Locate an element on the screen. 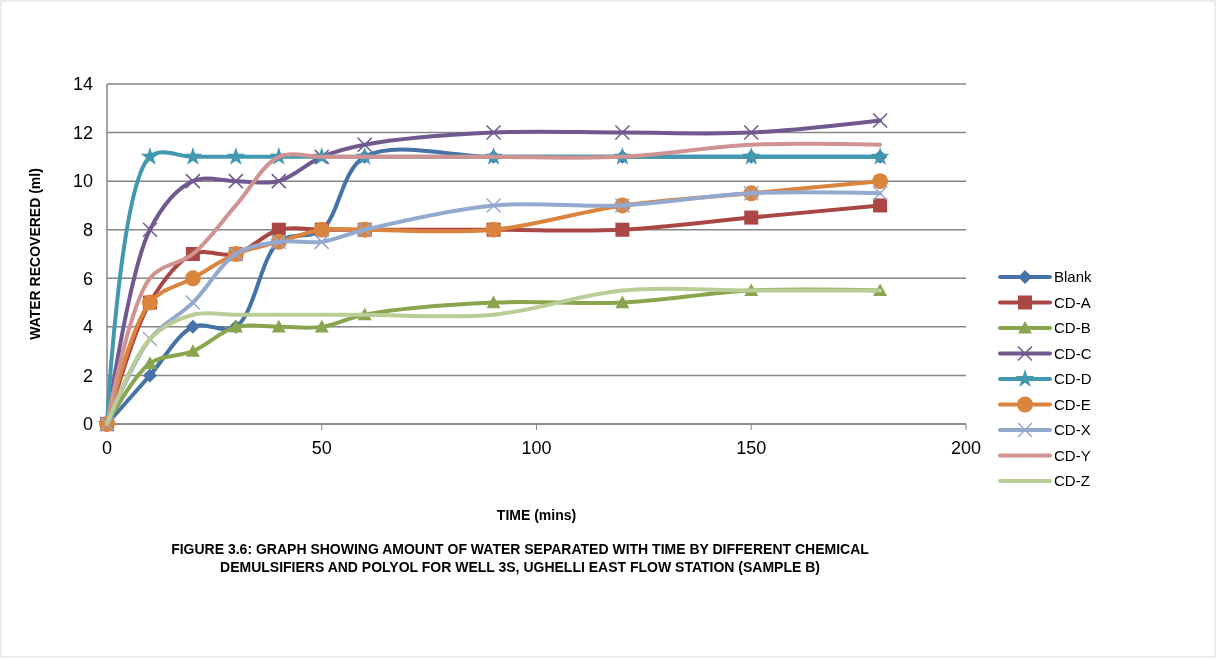  legend-label: CD-D is located at coordinates (1073, 379).